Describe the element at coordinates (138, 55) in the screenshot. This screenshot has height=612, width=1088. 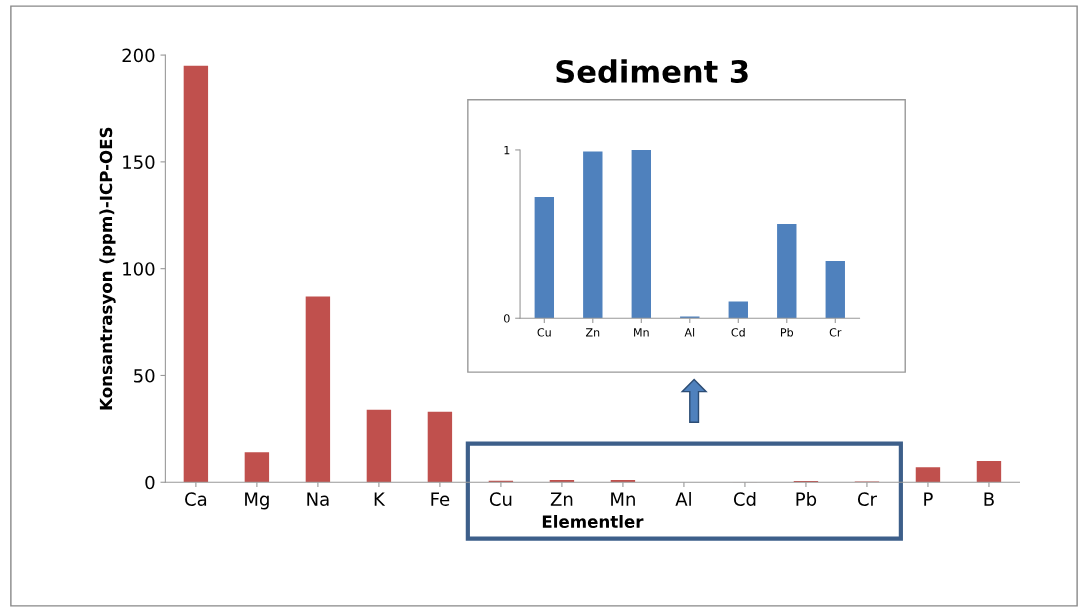
I see `y-tick-label: 200` at that location.